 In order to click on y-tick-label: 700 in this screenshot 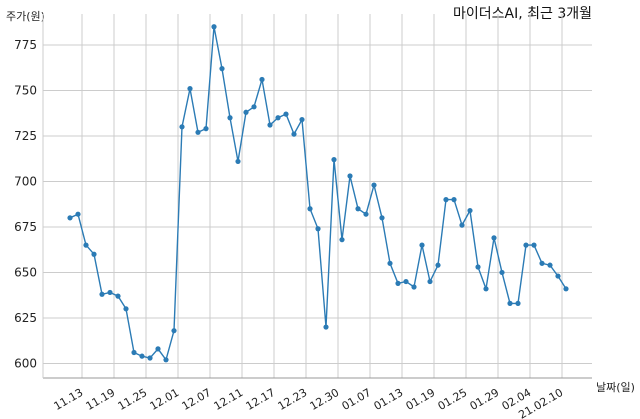, I will do `click(25, 181)`.